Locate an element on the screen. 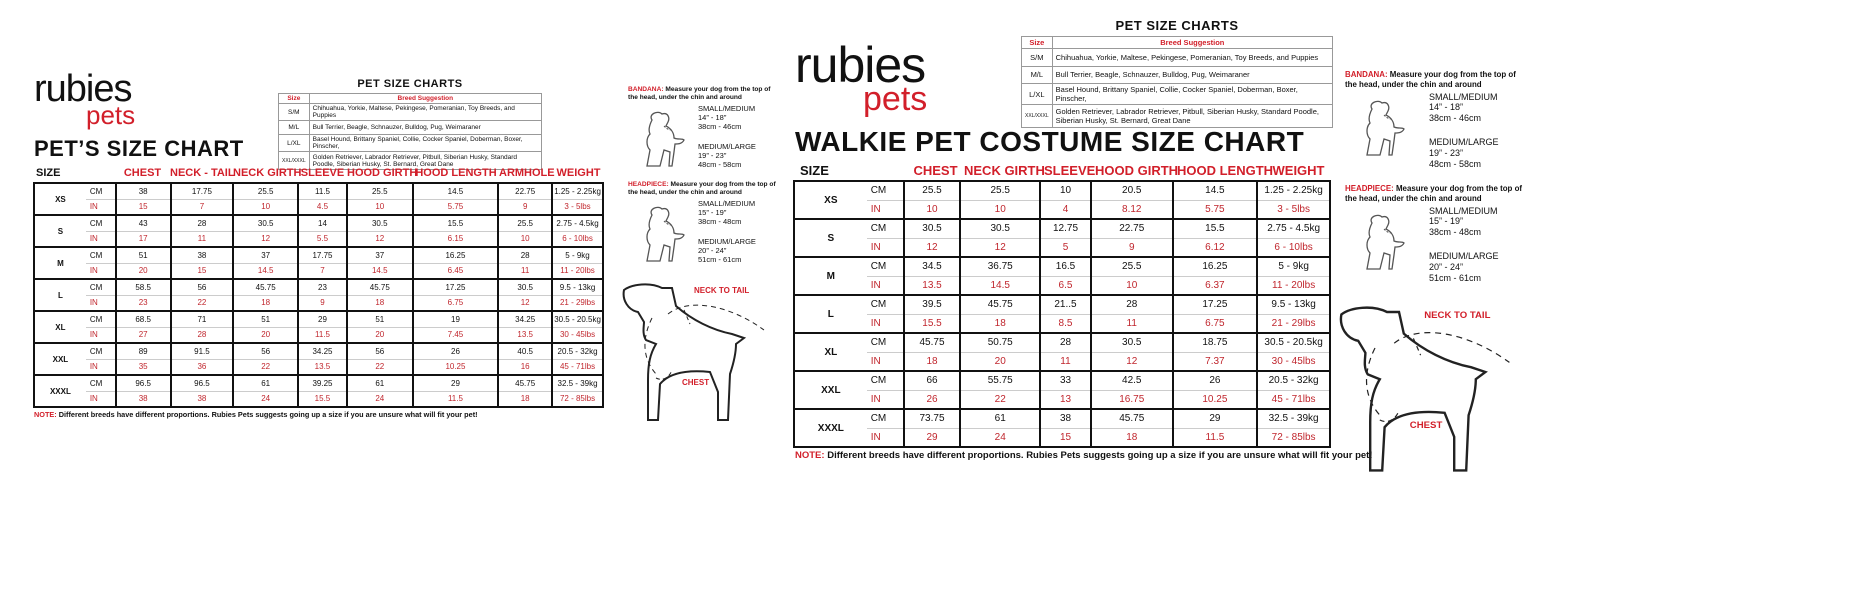 Image resolution: width=1855 pixels, height=600 pixels. size-line: 38cm - 46cm is located at coordinates (720, 126).